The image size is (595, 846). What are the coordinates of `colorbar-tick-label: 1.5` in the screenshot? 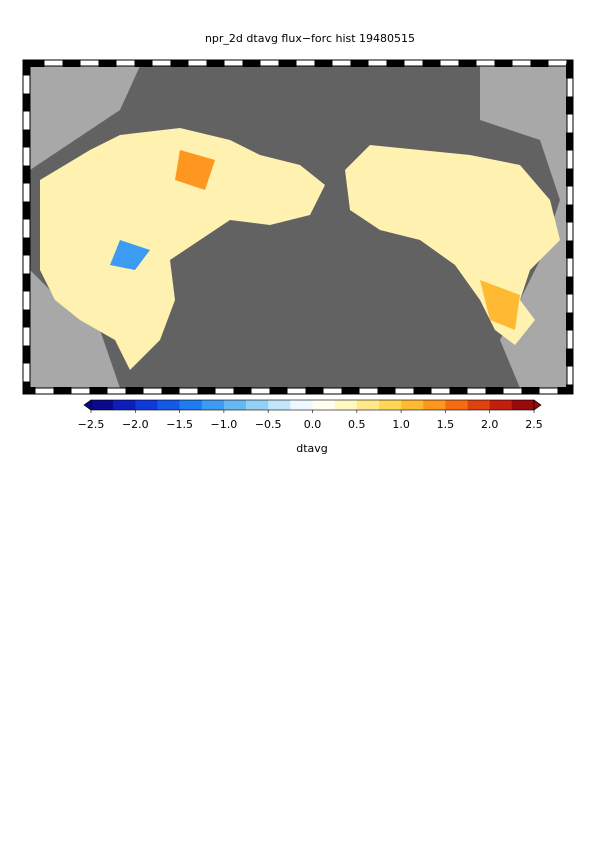 It's located at (446, 424).